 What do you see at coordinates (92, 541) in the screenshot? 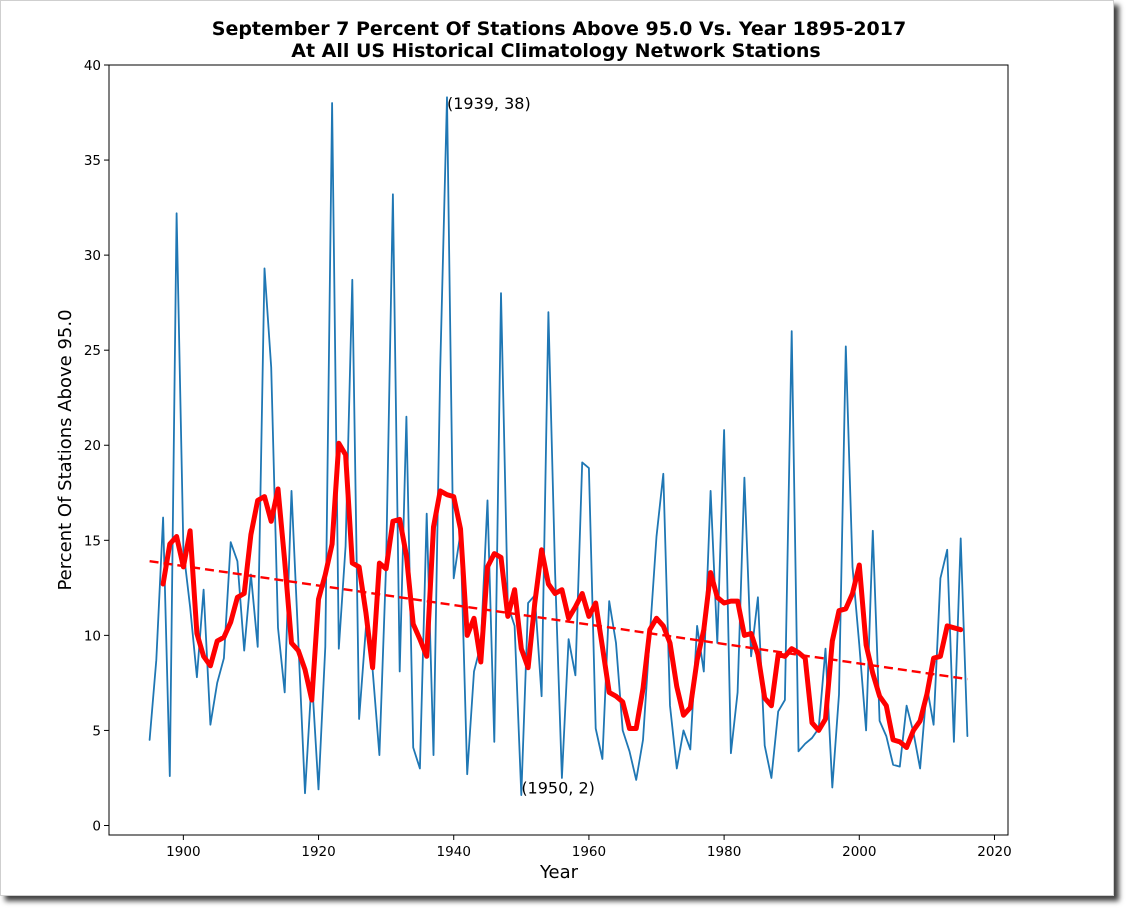
I see `y-tick-label: 15` at bounding box center [92, 541].